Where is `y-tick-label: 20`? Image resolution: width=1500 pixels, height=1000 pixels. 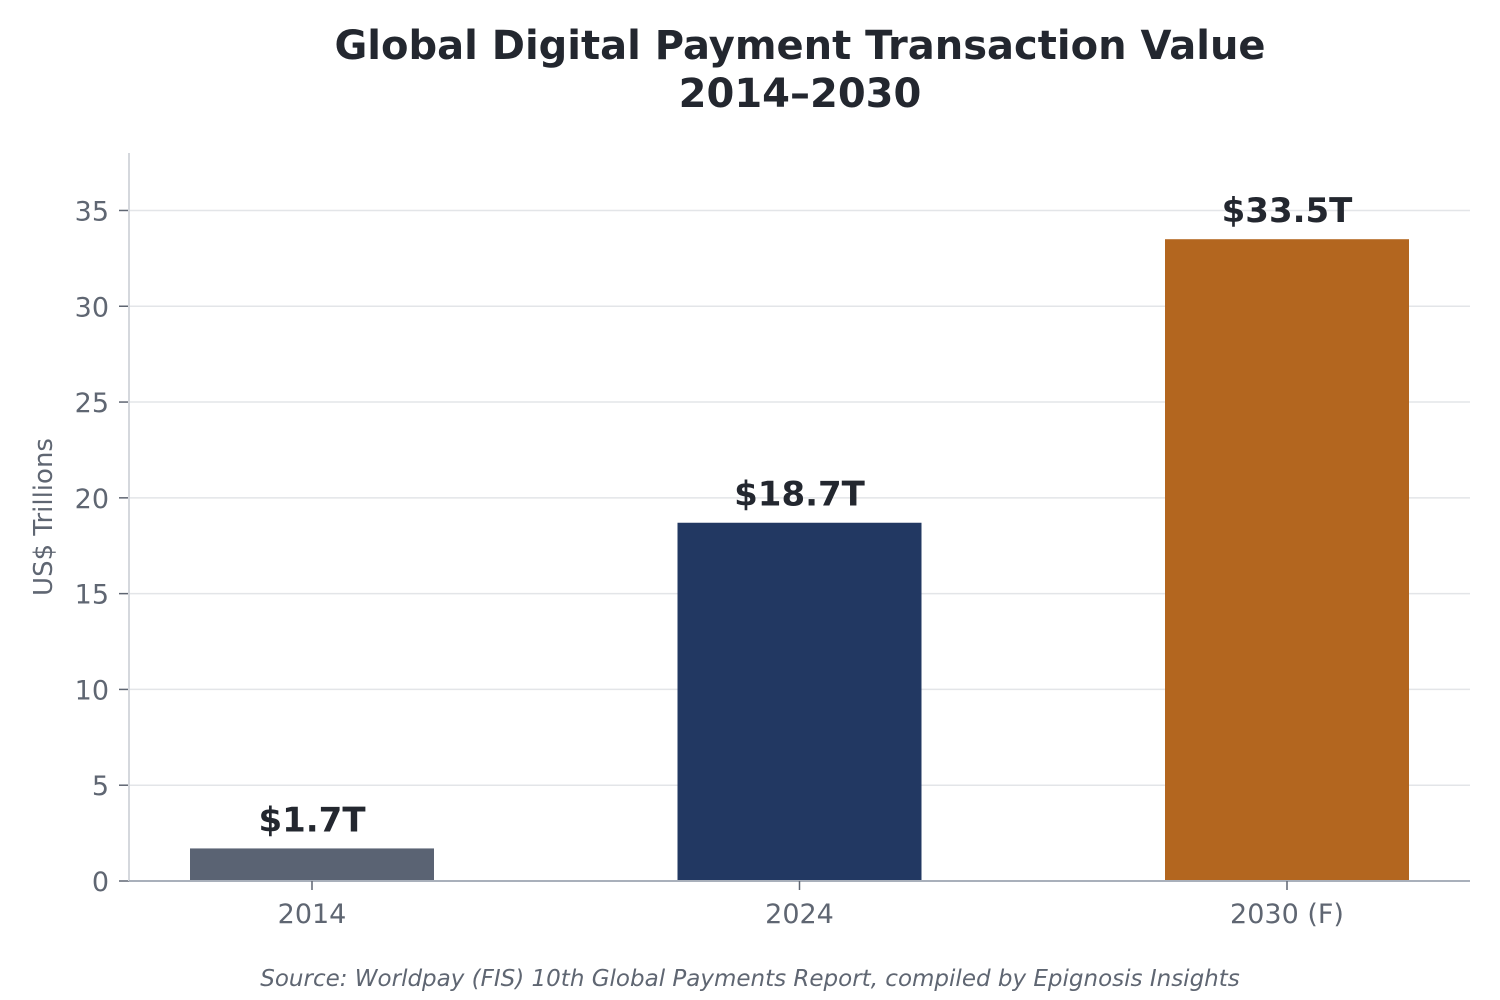 y-tick-label: 20 is located at coordinates (92, 499).